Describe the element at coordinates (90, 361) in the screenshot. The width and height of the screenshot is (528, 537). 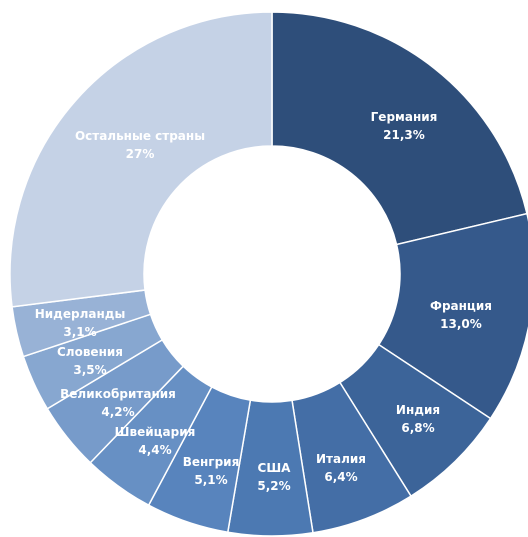
I see `slice-label-словения: Словения 3,5%` at that location.